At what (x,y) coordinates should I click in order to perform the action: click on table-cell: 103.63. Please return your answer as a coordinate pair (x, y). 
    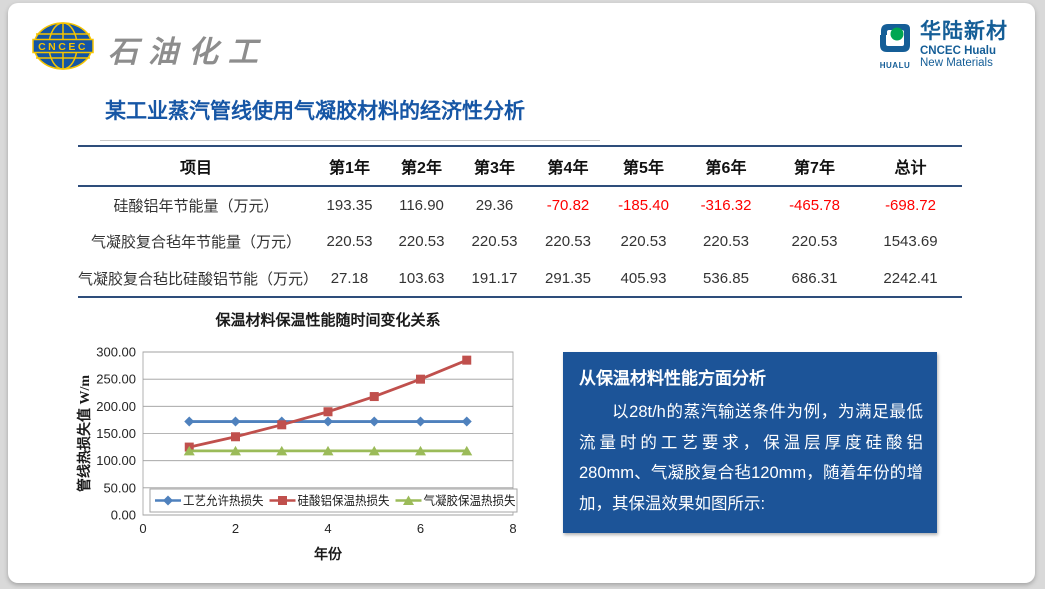
    Looking at the image, I should click on (421, 278).